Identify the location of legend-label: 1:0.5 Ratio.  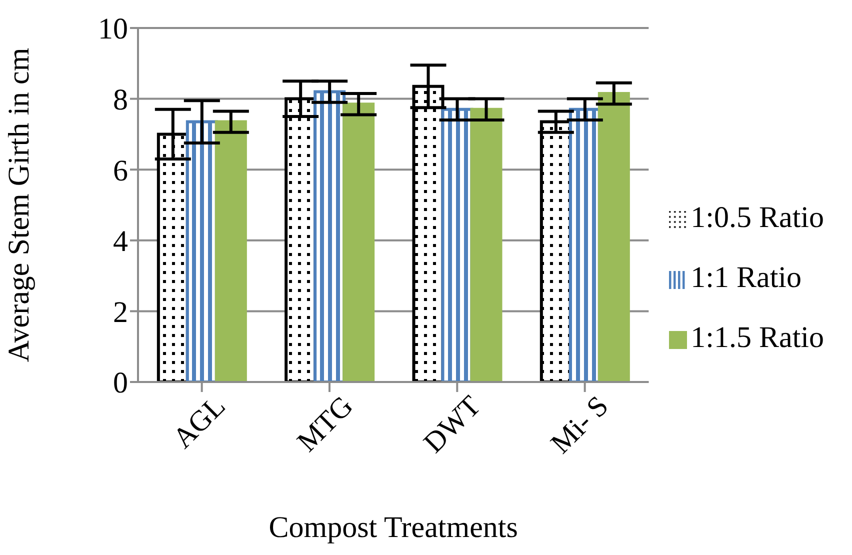
(757, 217).